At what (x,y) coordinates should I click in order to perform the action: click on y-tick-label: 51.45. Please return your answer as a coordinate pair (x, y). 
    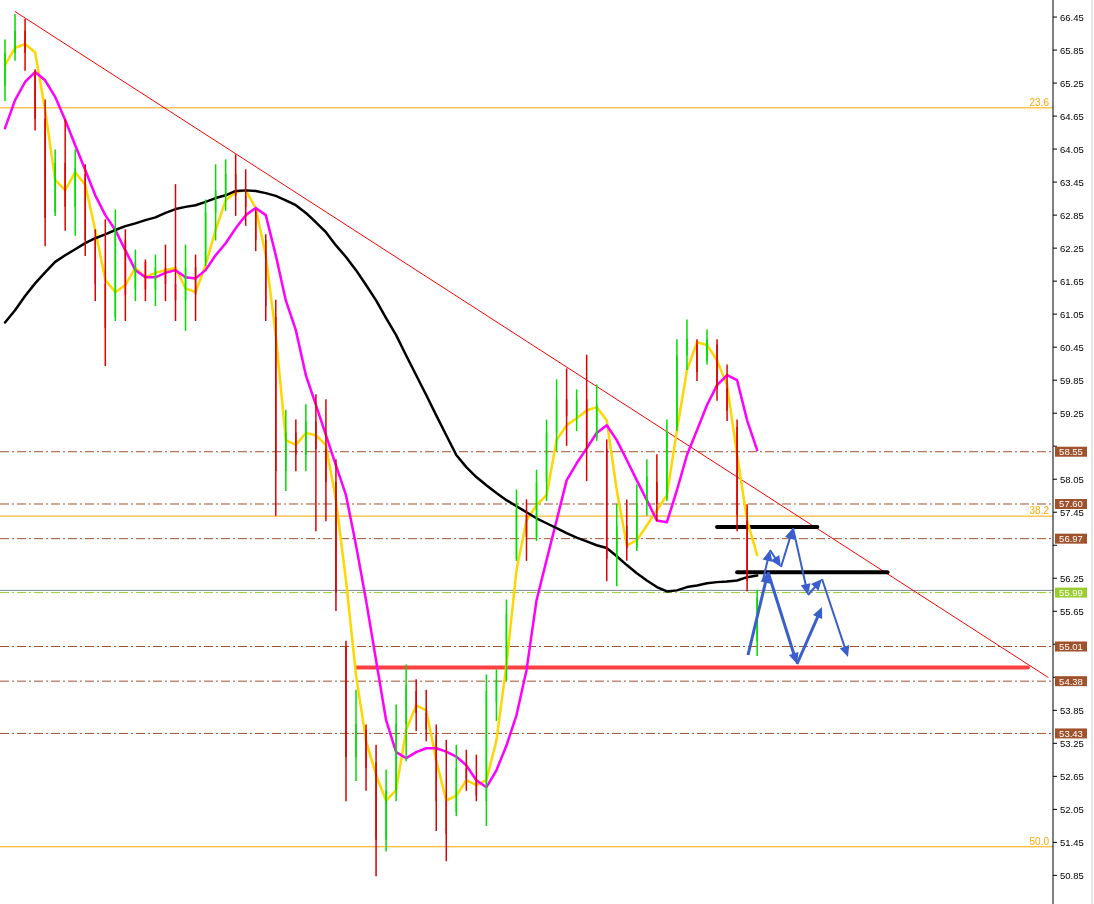
    Looking at the image, I should click on (1072, 843).